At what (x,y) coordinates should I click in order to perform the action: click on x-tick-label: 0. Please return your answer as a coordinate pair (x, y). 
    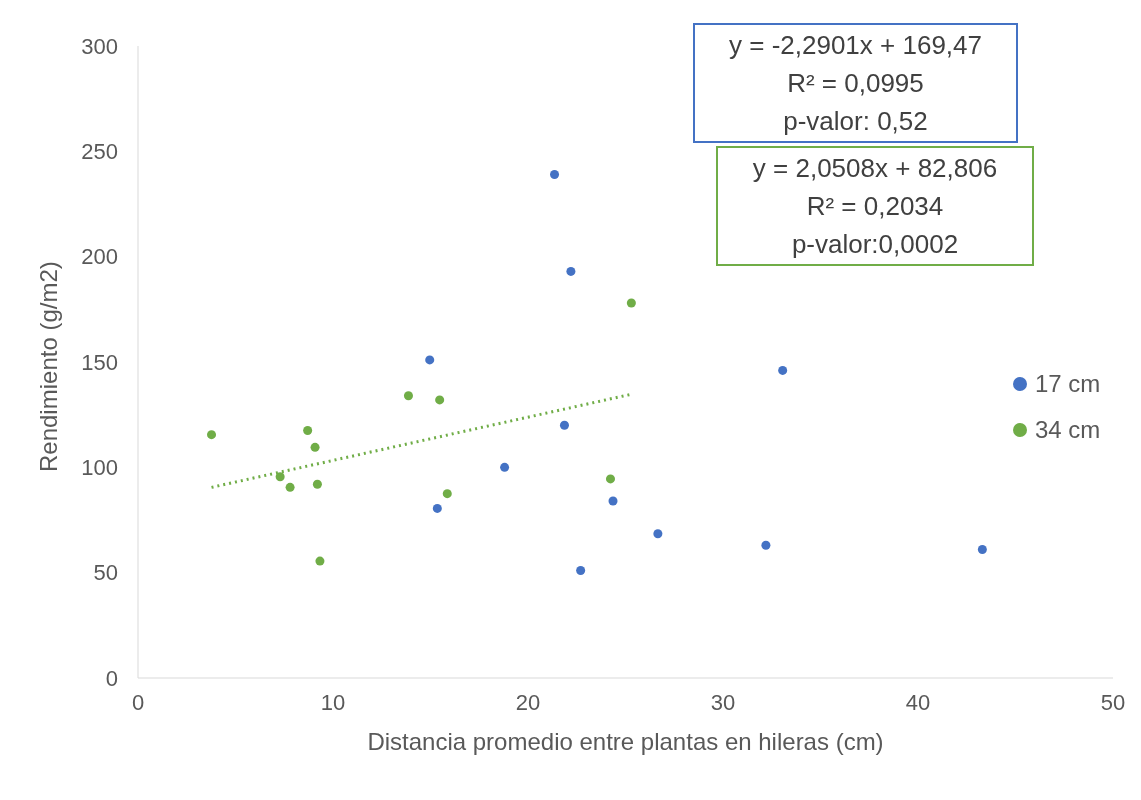
    Looking at the image, I should click on (138, 702).